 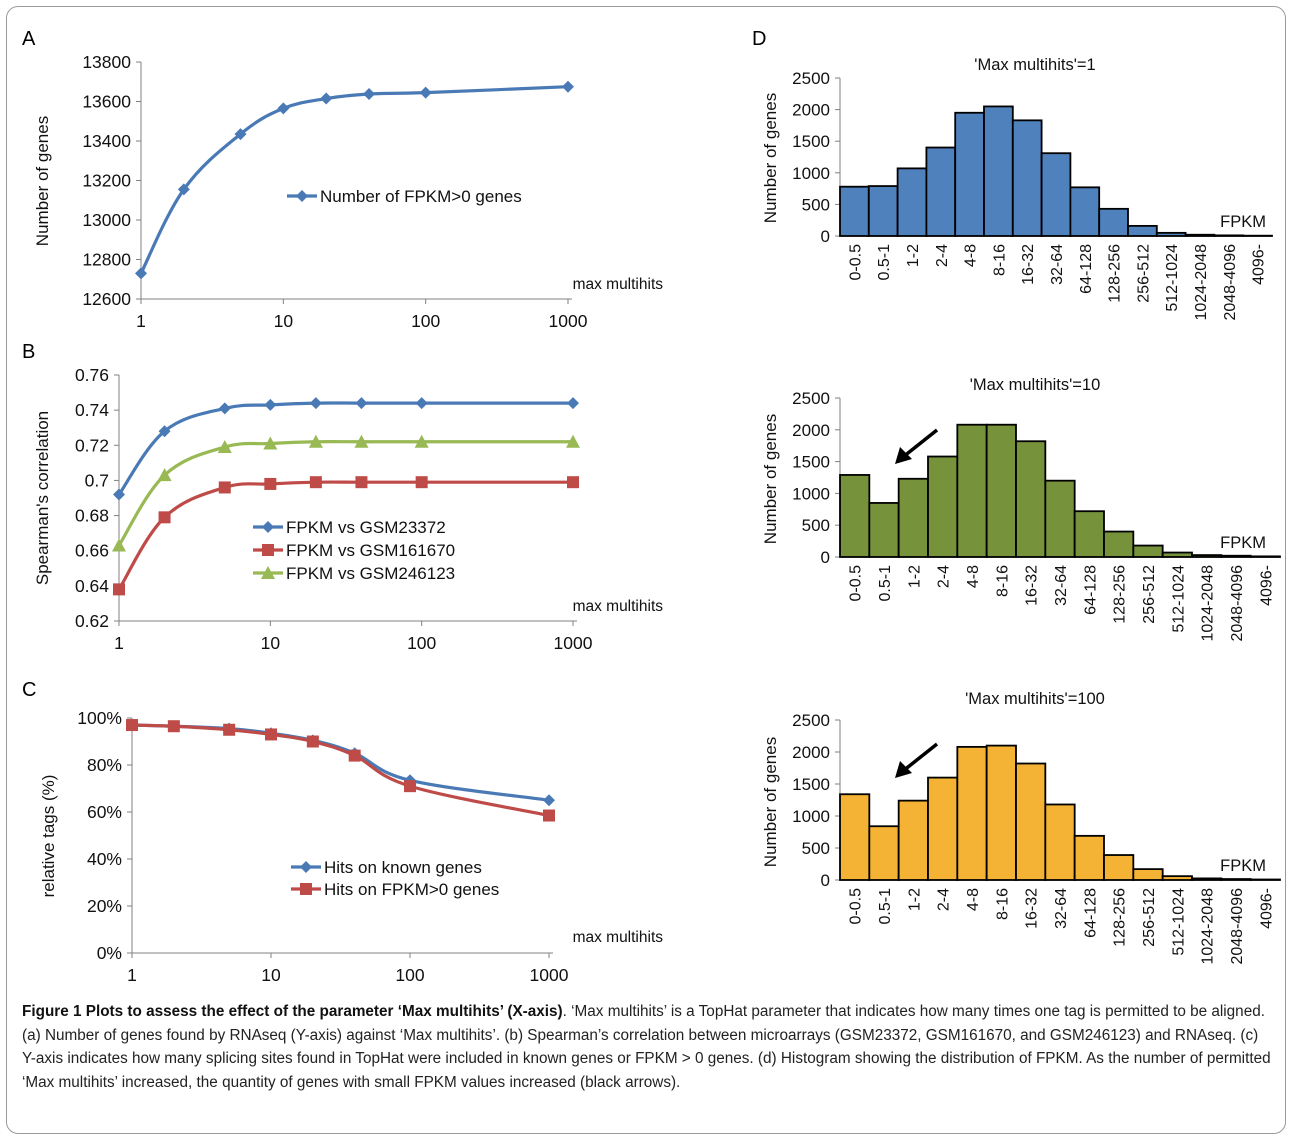 I want to click on y-axis-label: relative tags (%), so click(x=48, y=836).